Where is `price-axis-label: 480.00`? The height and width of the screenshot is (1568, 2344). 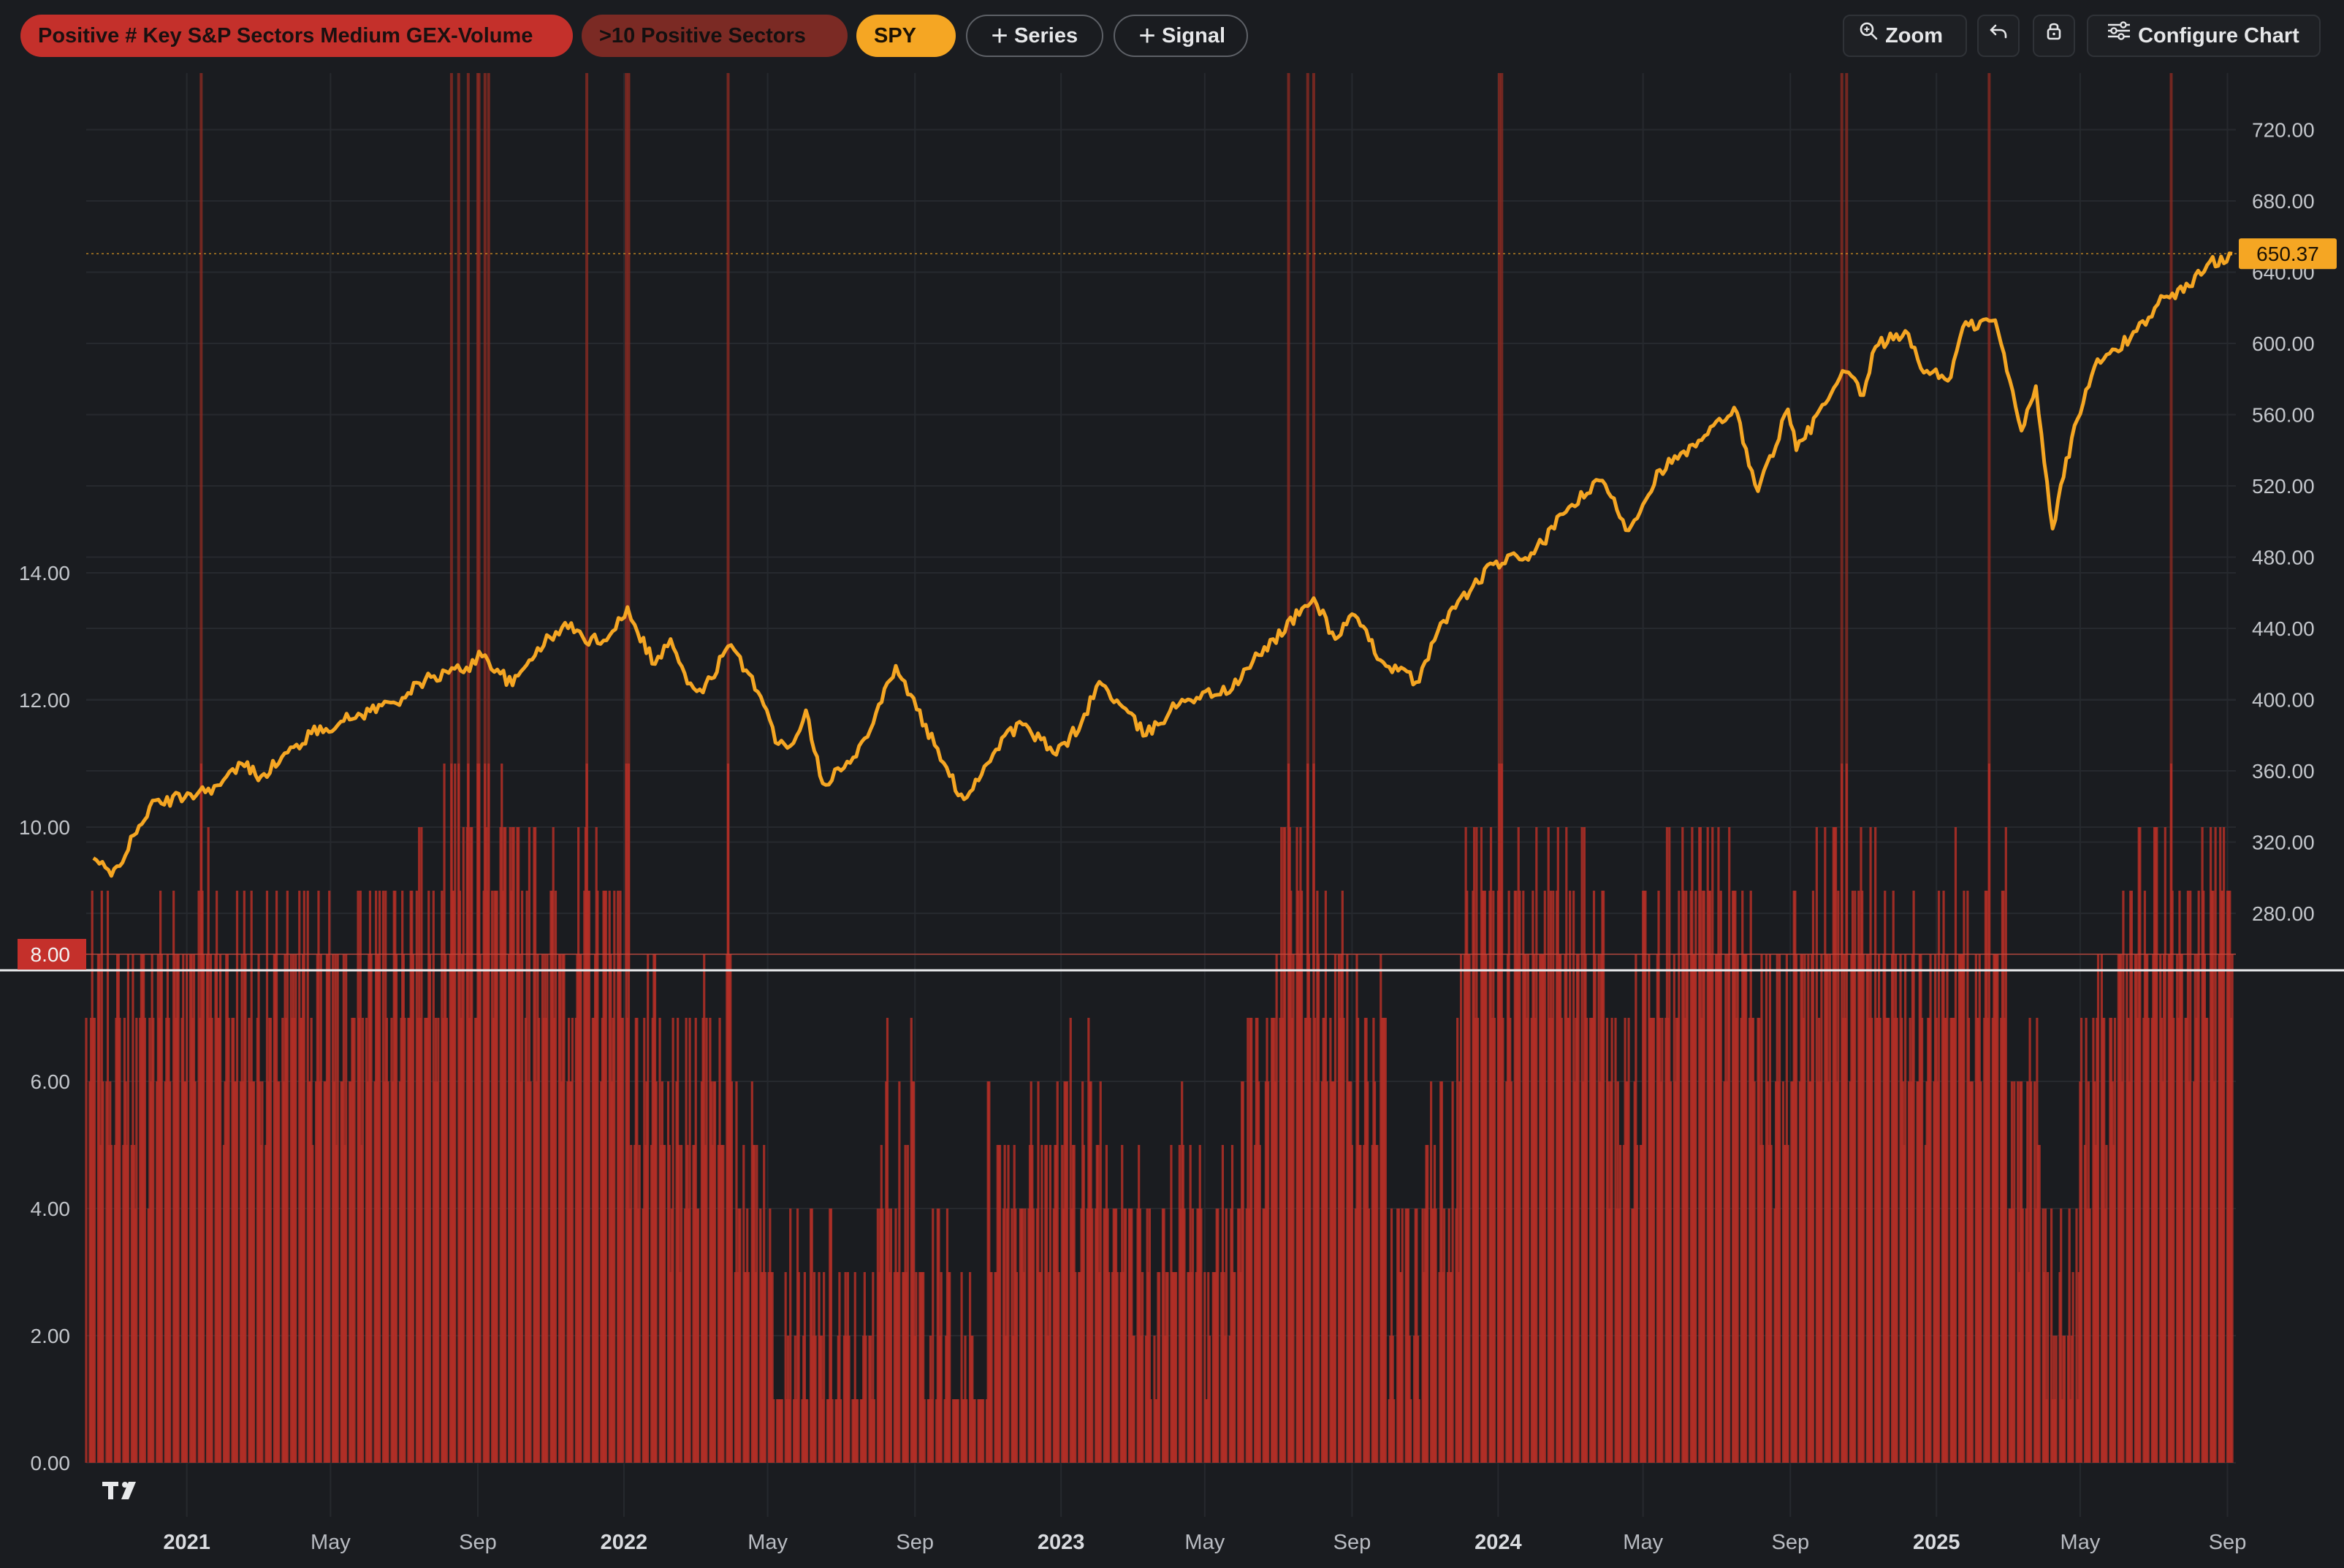 price-axis-label: 480.00 is located at coordinates (2283, 558).